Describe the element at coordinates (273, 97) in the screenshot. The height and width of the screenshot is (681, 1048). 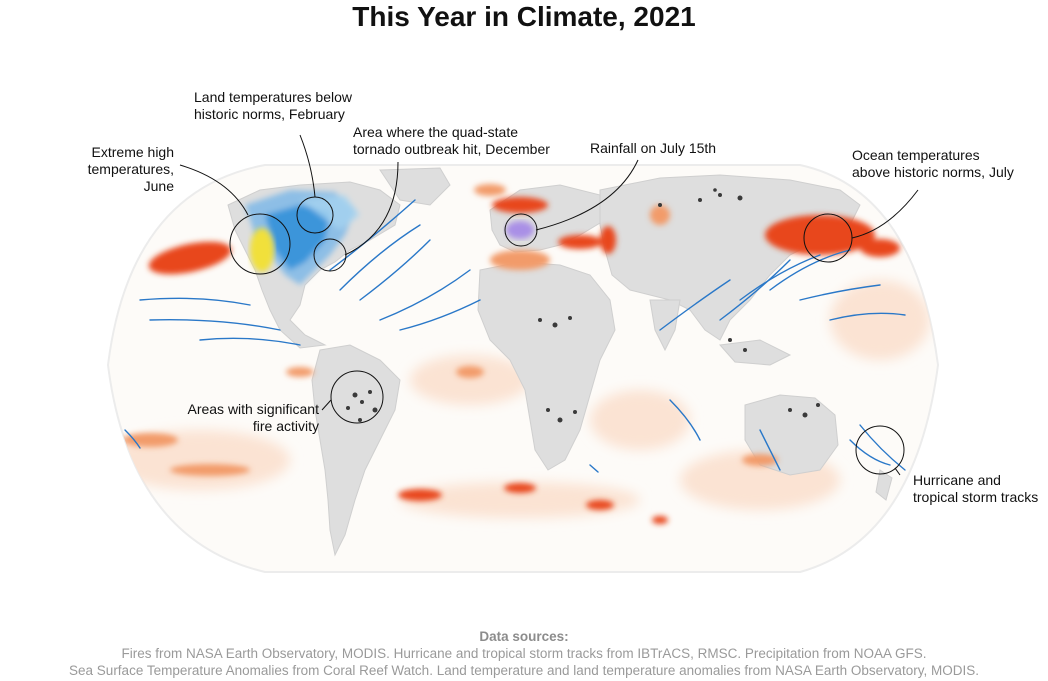
I see `annotation-line: Land temperatures below` at that location.